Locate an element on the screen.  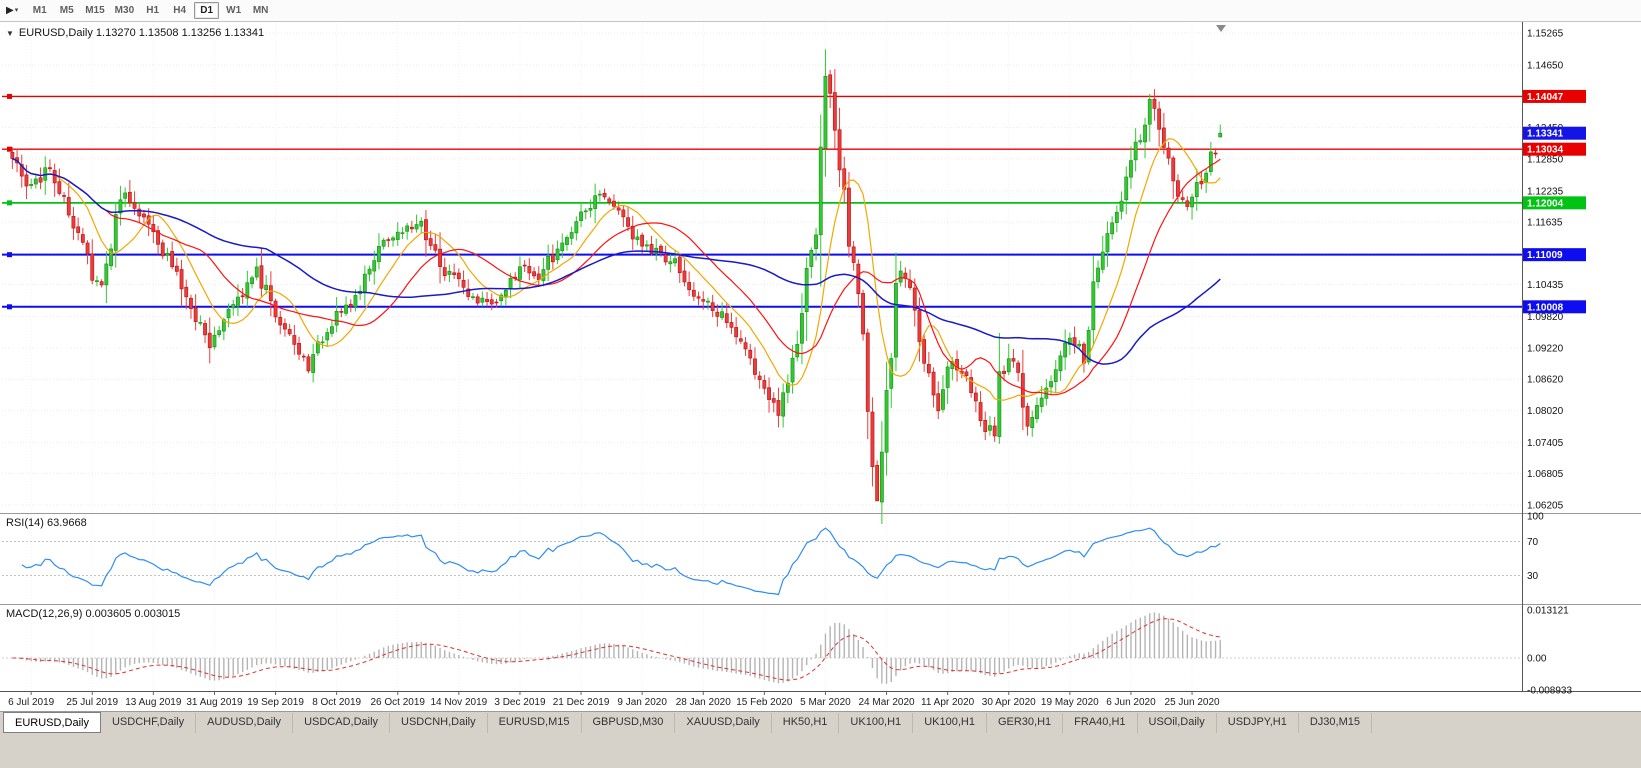
svg-text: 1.12235 is located at coordinates (1545, 191).